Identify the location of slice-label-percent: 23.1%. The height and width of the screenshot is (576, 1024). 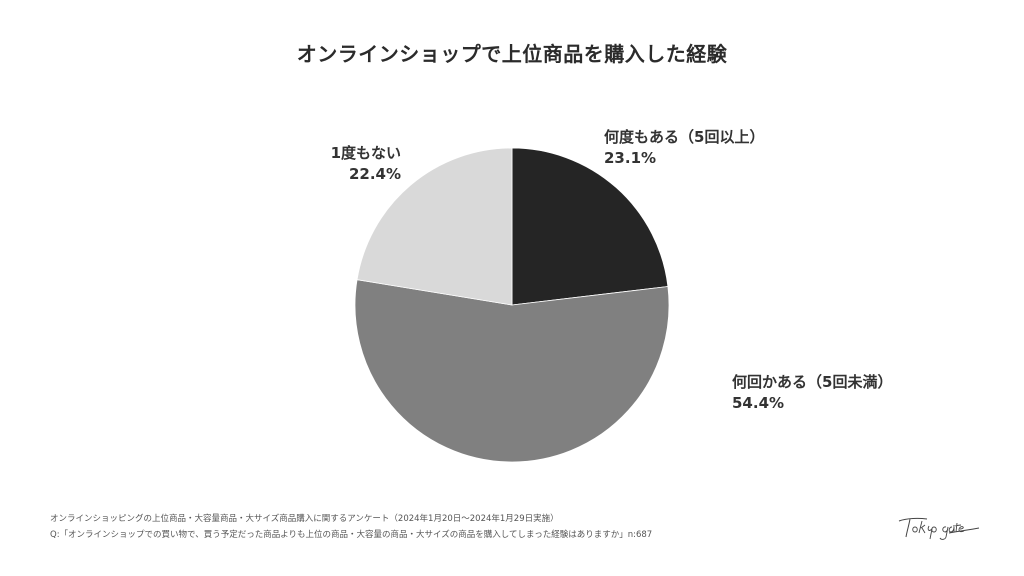
(630, 158).